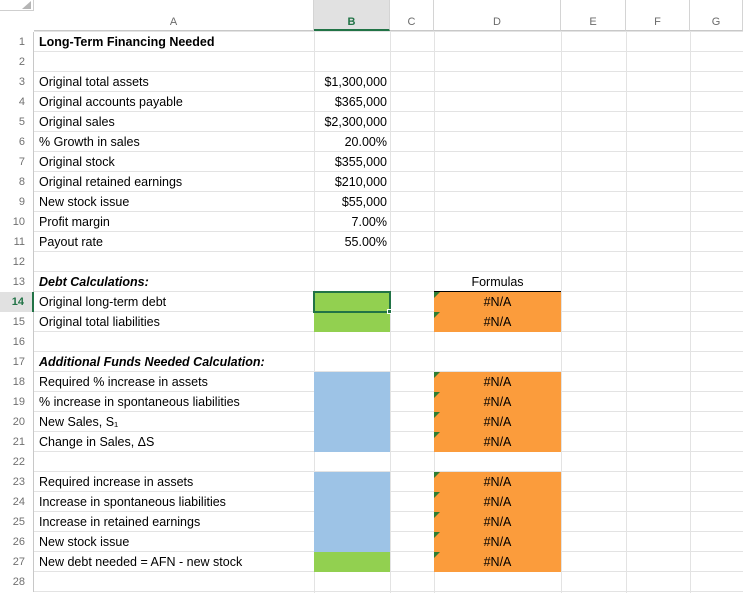 Image resolution: width=743 pixels, height=601 pixels. Describe the element at coordinates (352, 422) in the screenshot. I see `cell-b20-input` at that location.